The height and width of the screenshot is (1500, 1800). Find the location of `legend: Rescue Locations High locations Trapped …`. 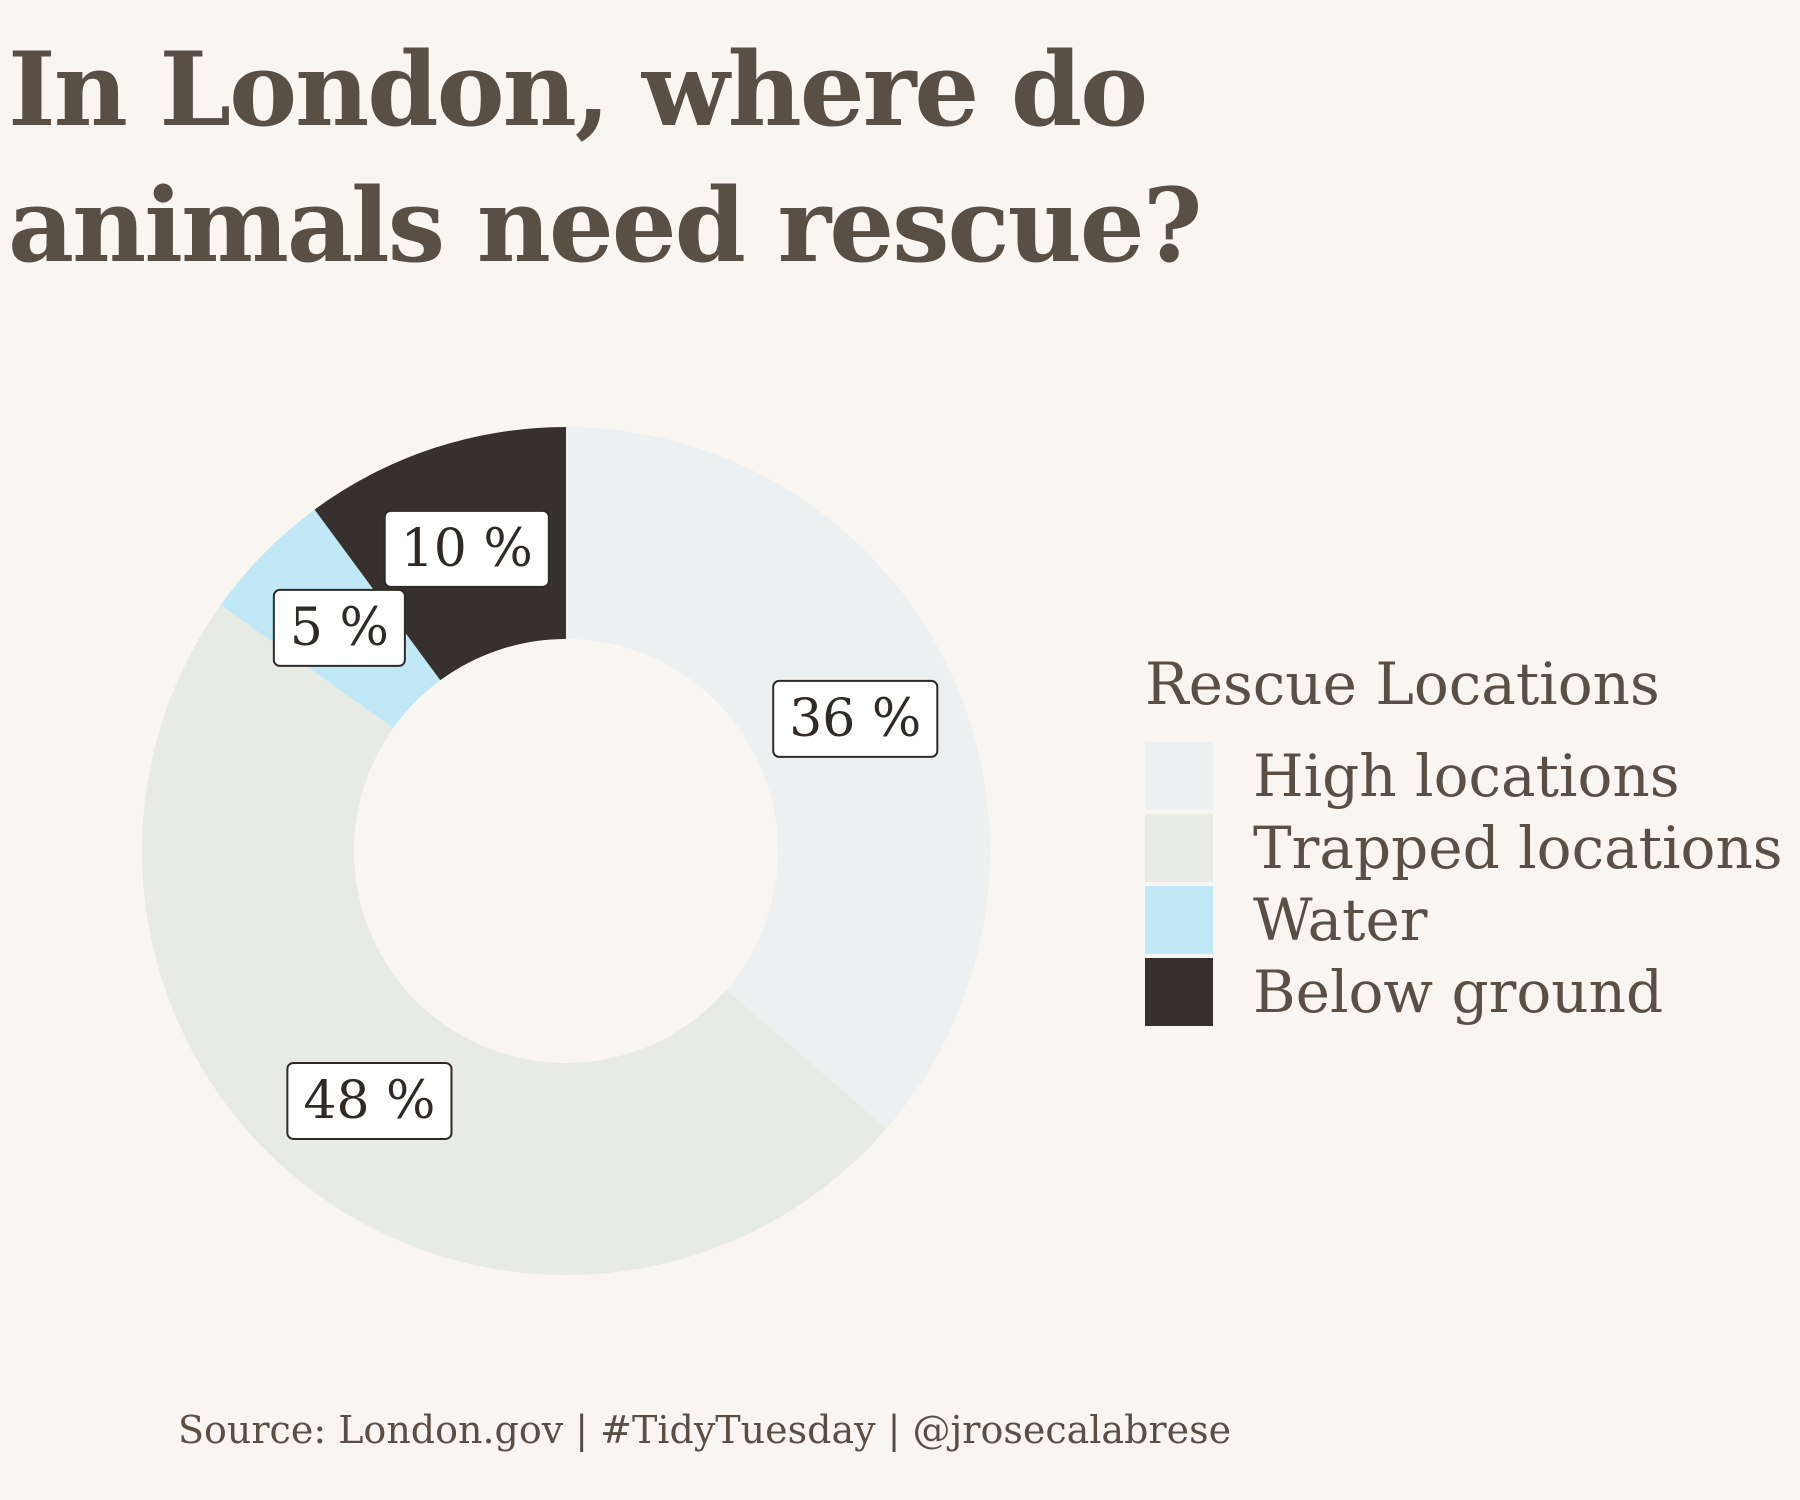

legend: Rescue Locations High locations Trapped … is located at coordinates (1464, 839).